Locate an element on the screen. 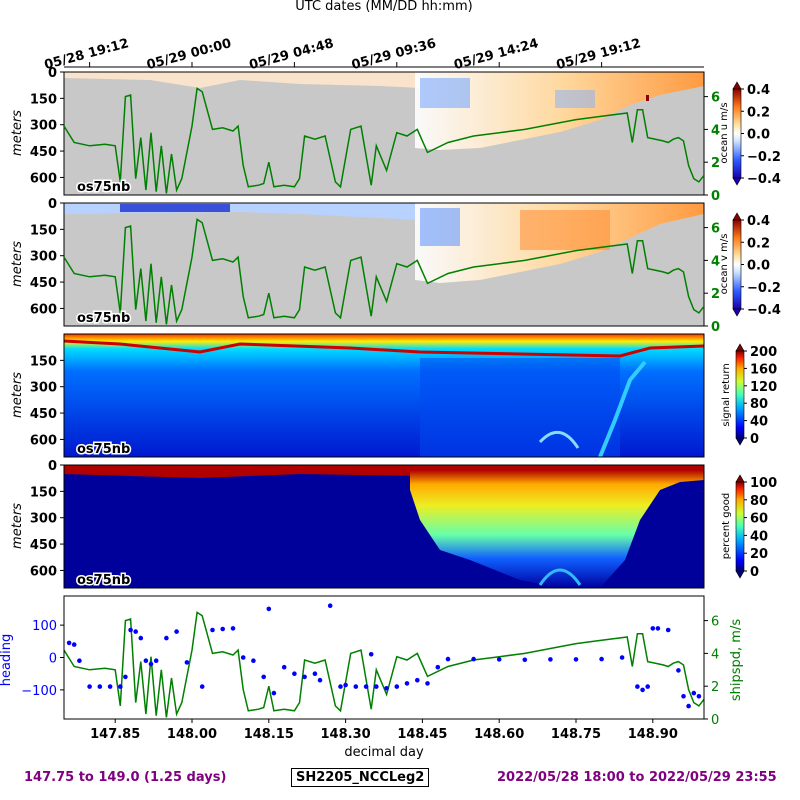  decimal-day-xlabel: decimal day is located at coordinates (384, 752).